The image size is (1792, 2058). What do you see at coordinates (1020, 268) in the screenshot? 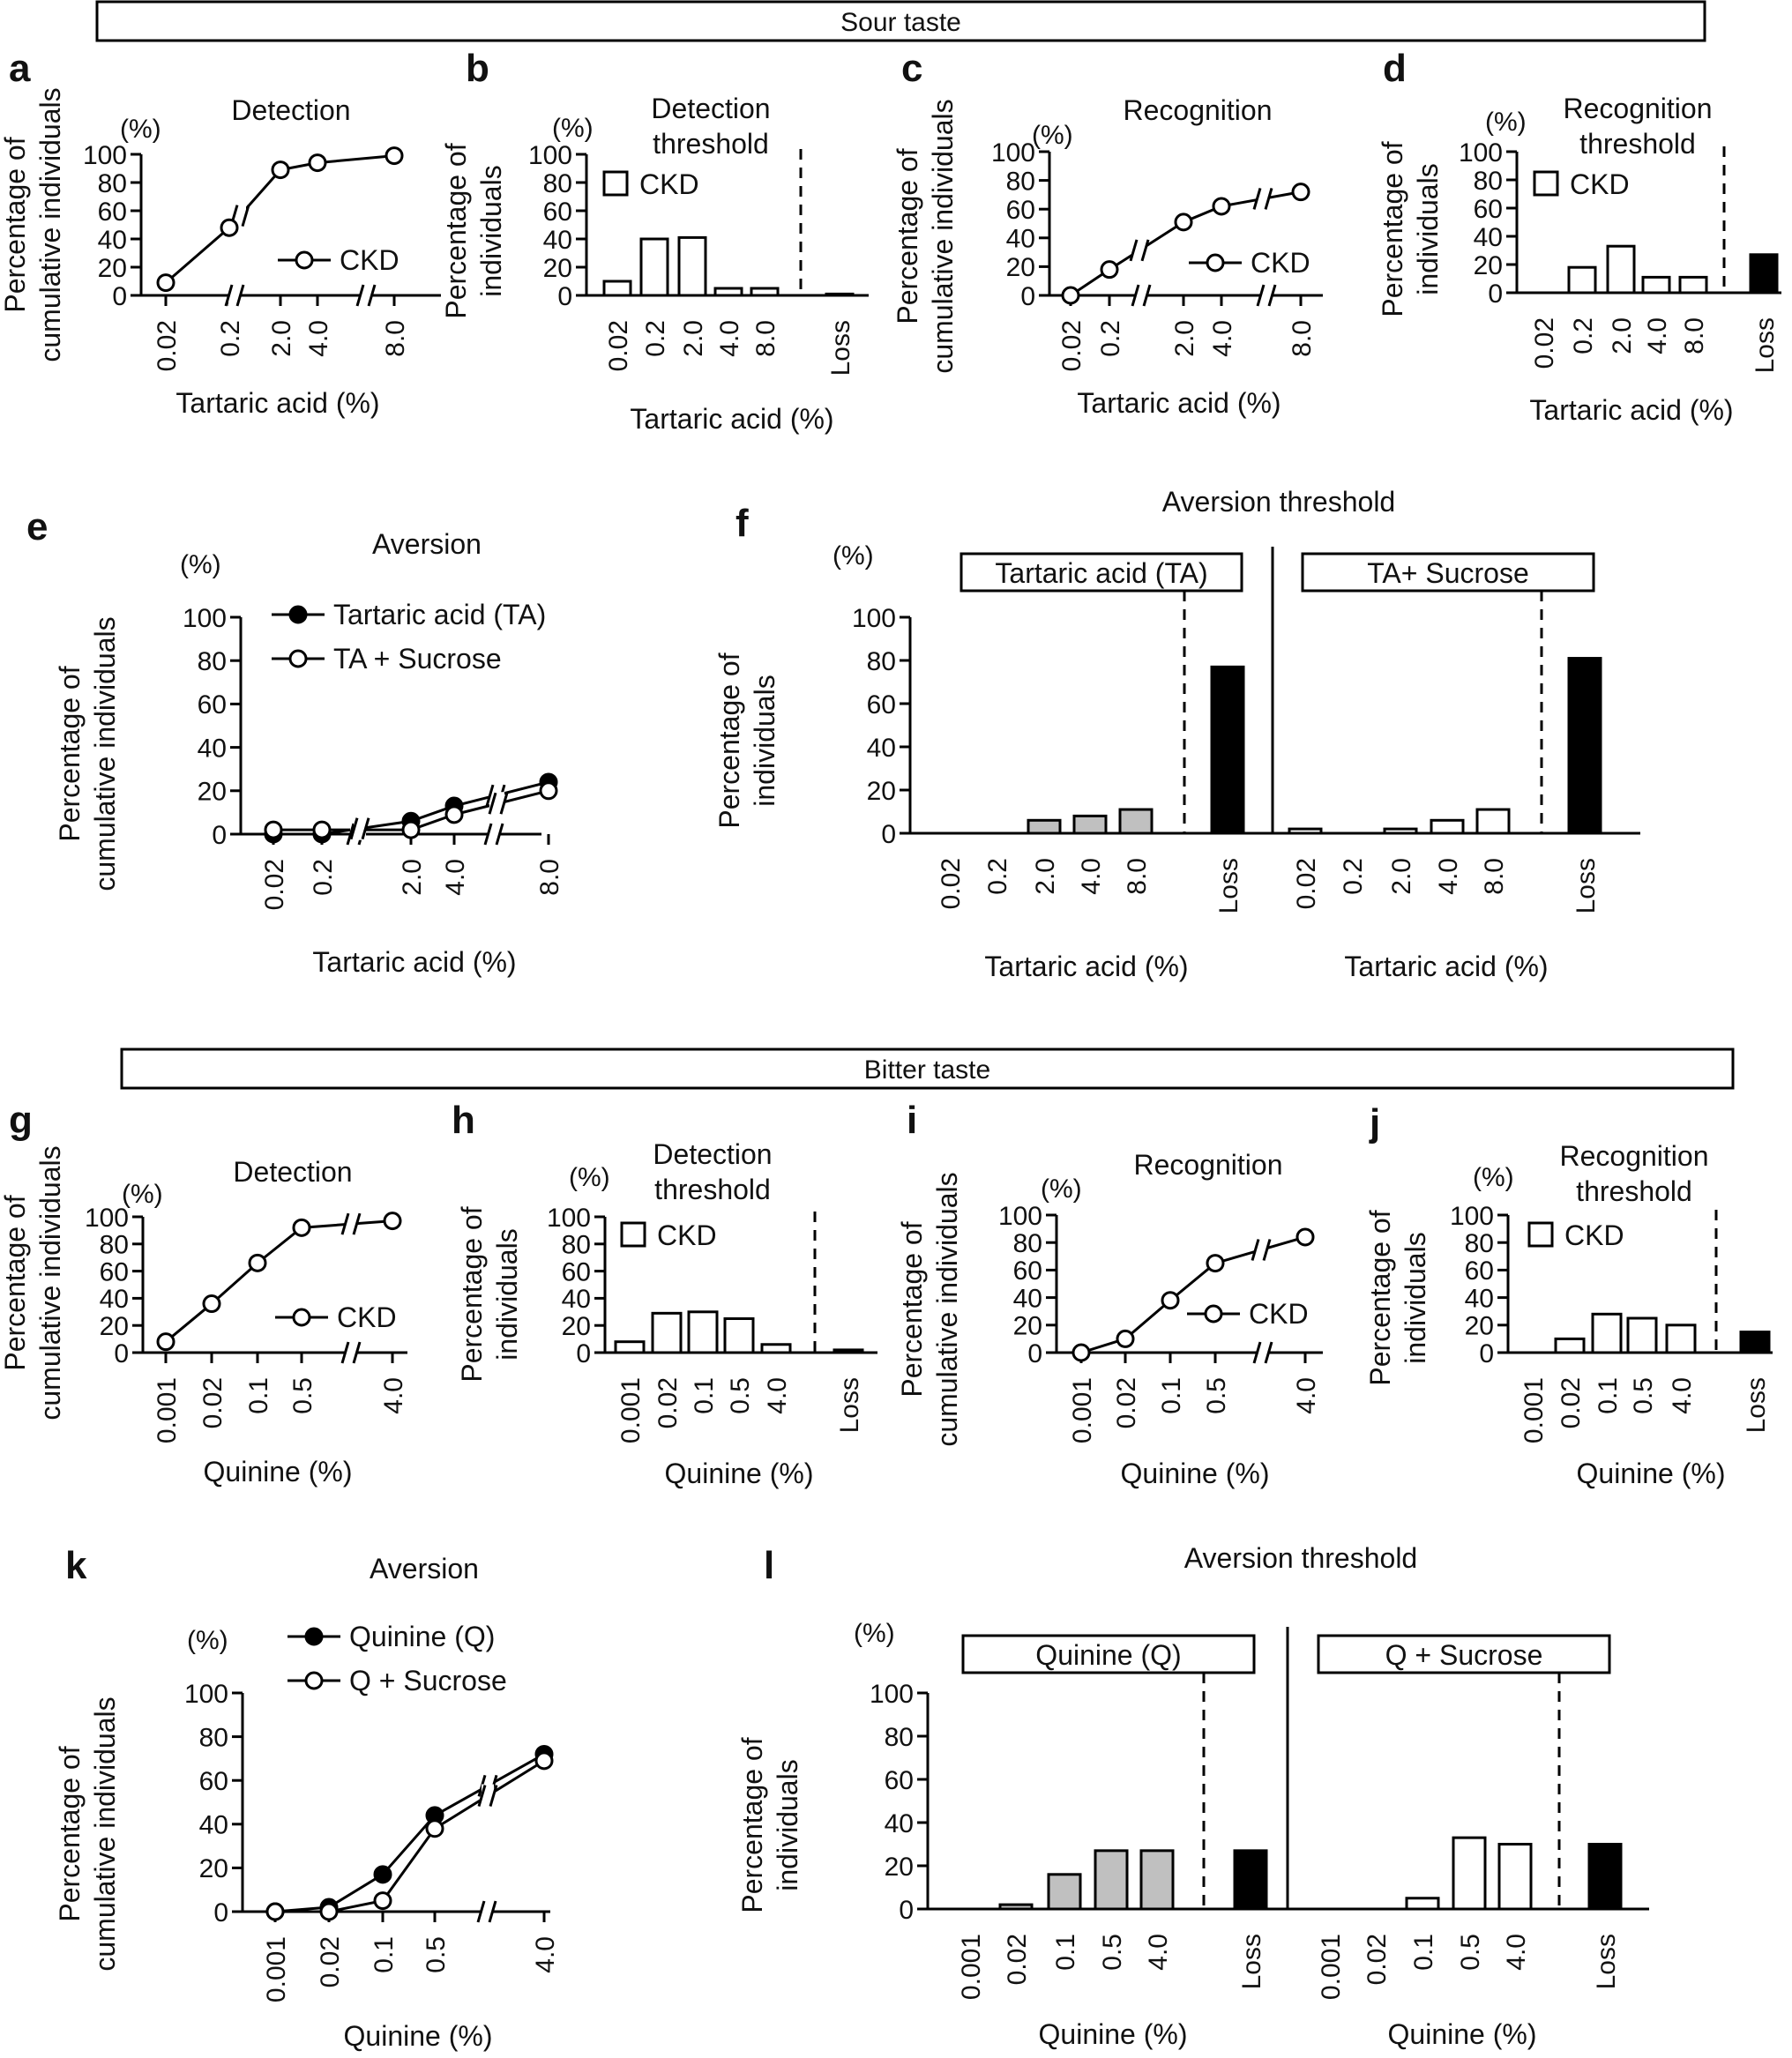
I see `panel-c-y-tick-label: 20` at bounding box center [1020, 268].